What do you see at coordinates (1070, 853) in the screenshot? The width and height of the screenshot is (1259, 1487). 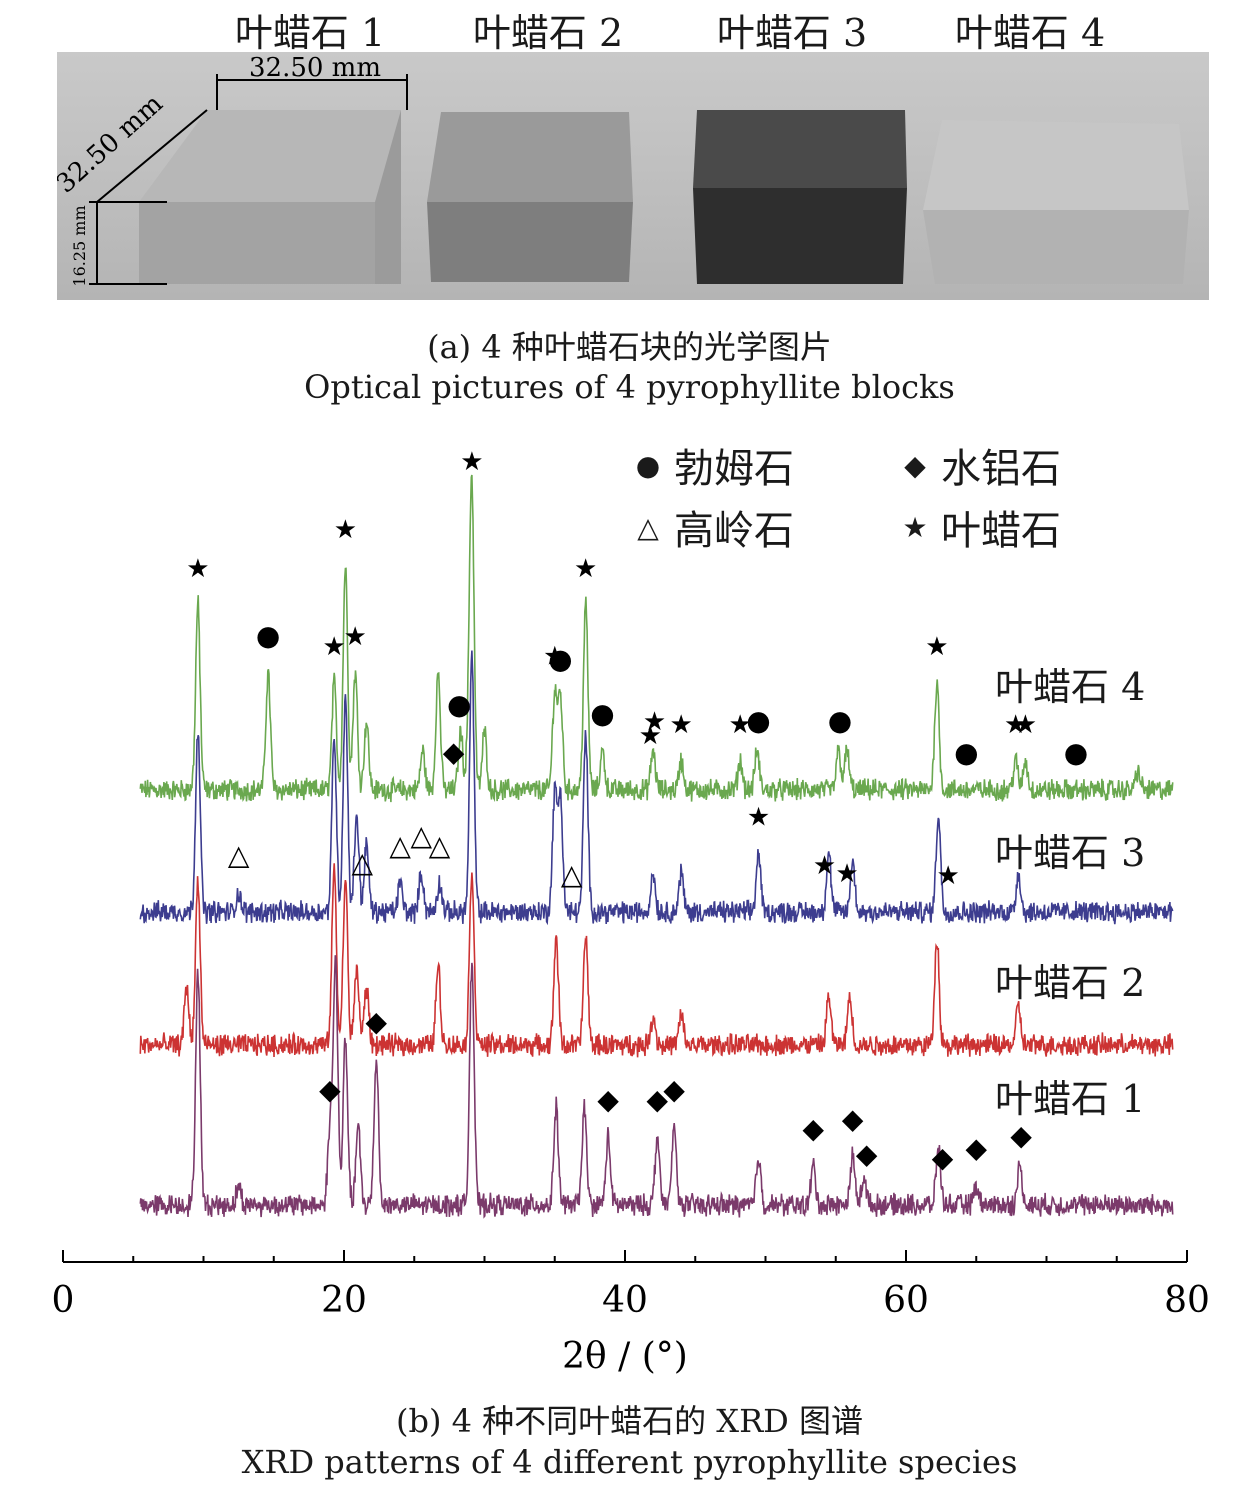 I see `trace-label-3: 叶蜡石 3` at bounding box center [1070, 853].